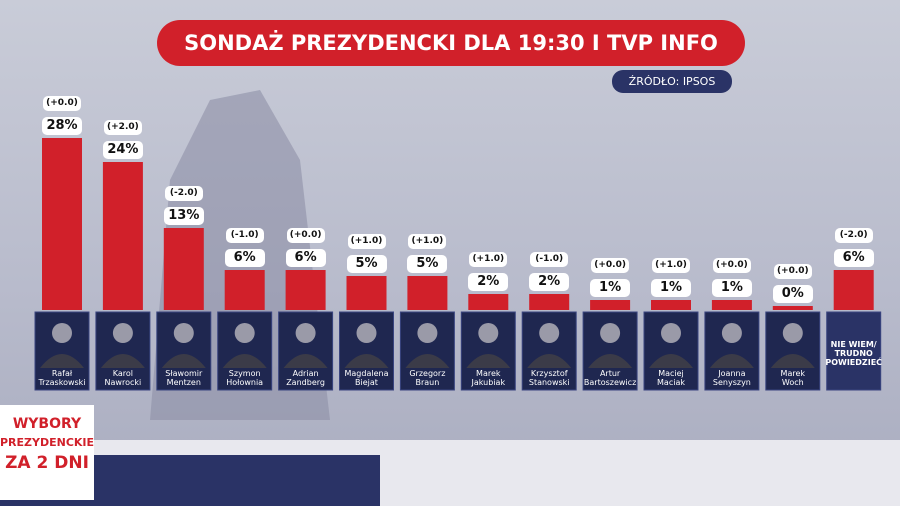 The height and width of the screenshot is (506, 900). I want to click on change-label: (+2.0), so click(122, 127).